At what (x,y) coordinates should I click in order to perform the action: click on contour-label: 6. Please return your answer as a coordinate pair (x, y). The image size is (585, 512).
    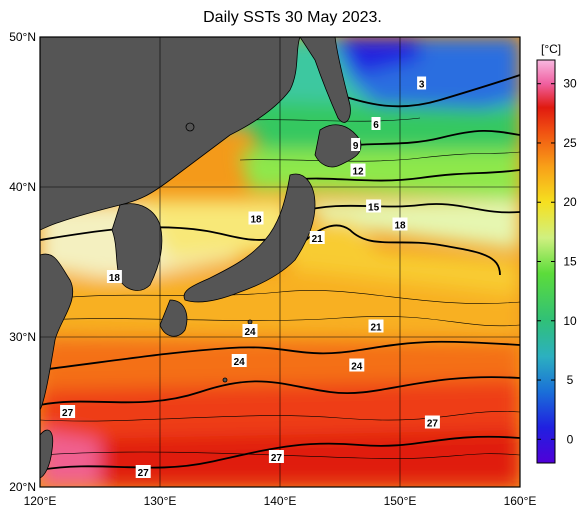
    Looking at the image, I should click on (376, 124).